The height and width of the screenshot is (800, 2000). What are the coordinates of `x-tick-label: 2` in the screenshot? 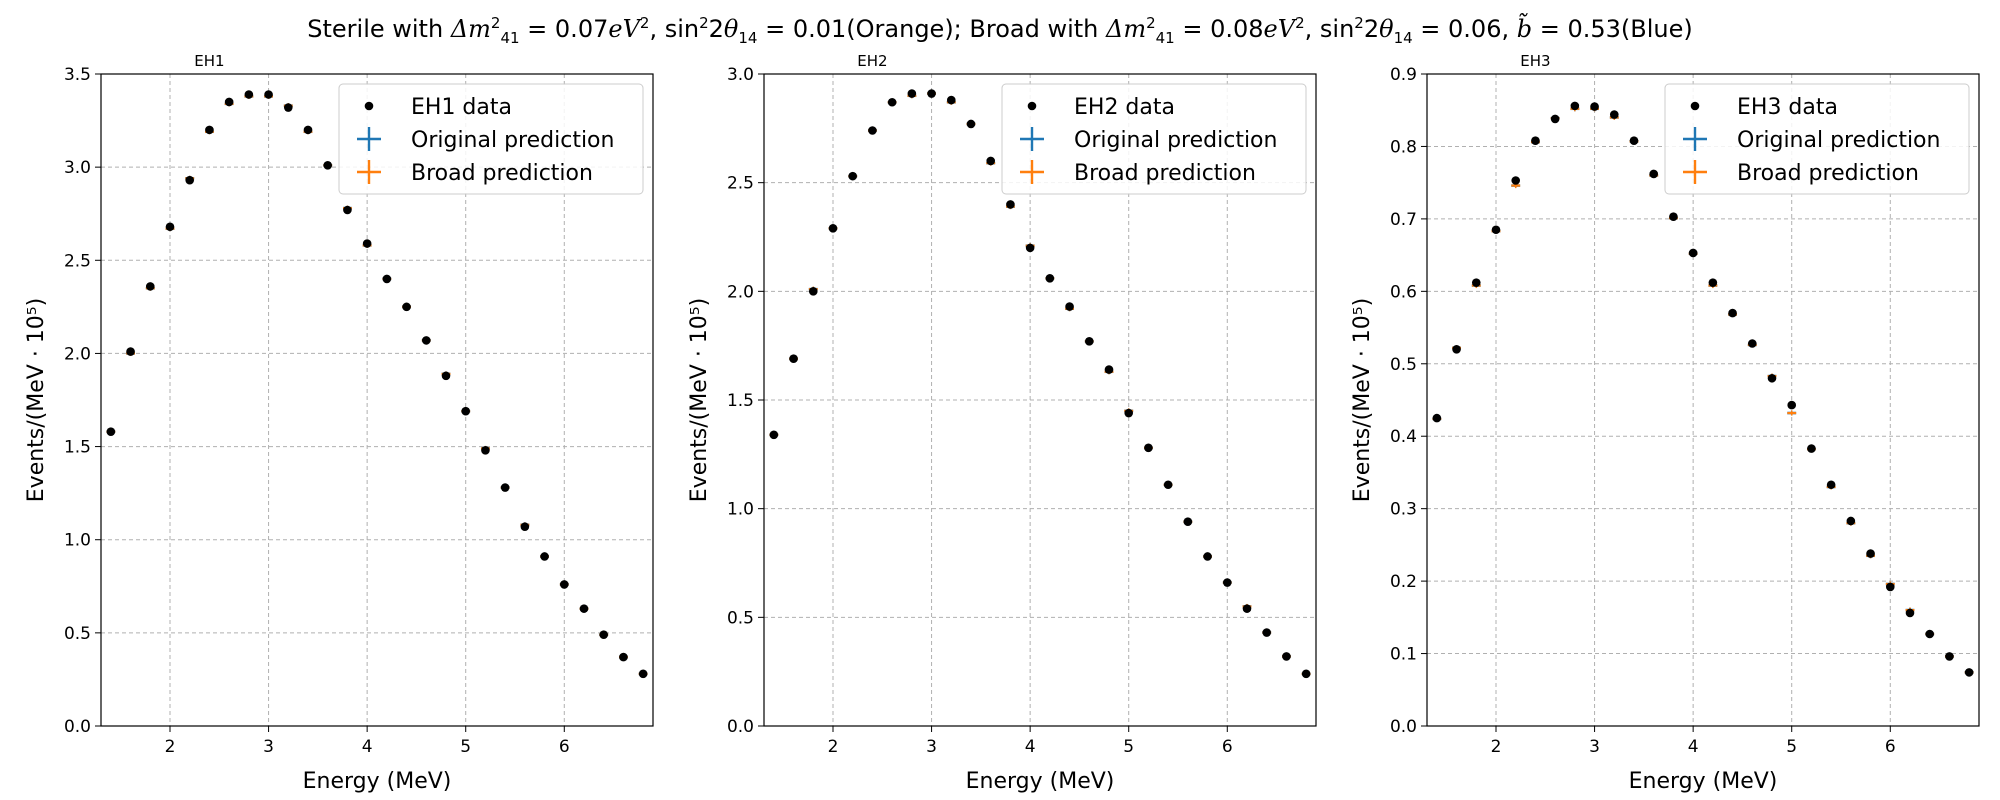 It's located at (833, 747).